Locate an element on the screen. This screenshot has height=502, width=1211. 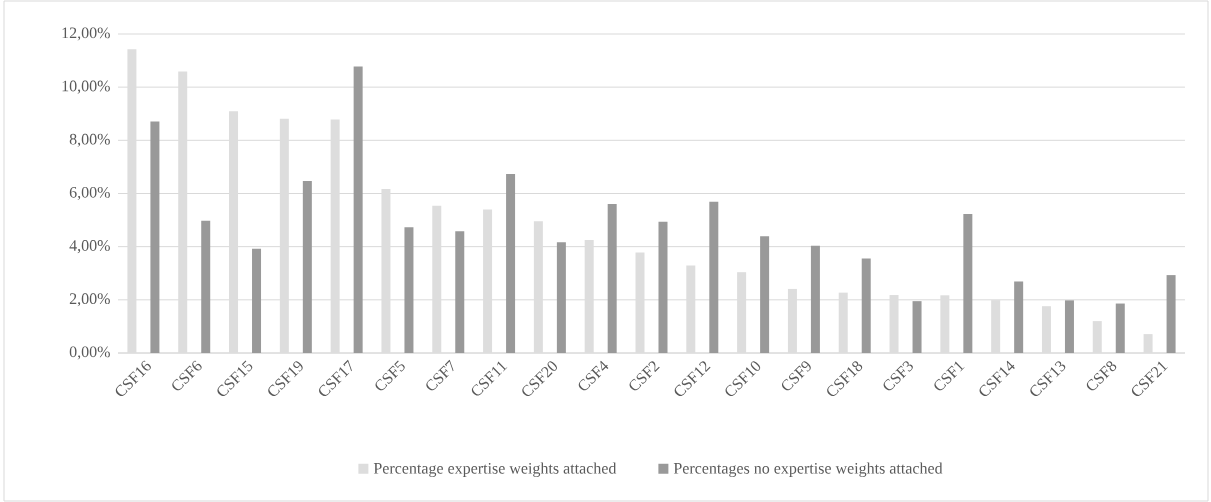
y-tick-label: 2,00% is located at coordinates (89, 300).